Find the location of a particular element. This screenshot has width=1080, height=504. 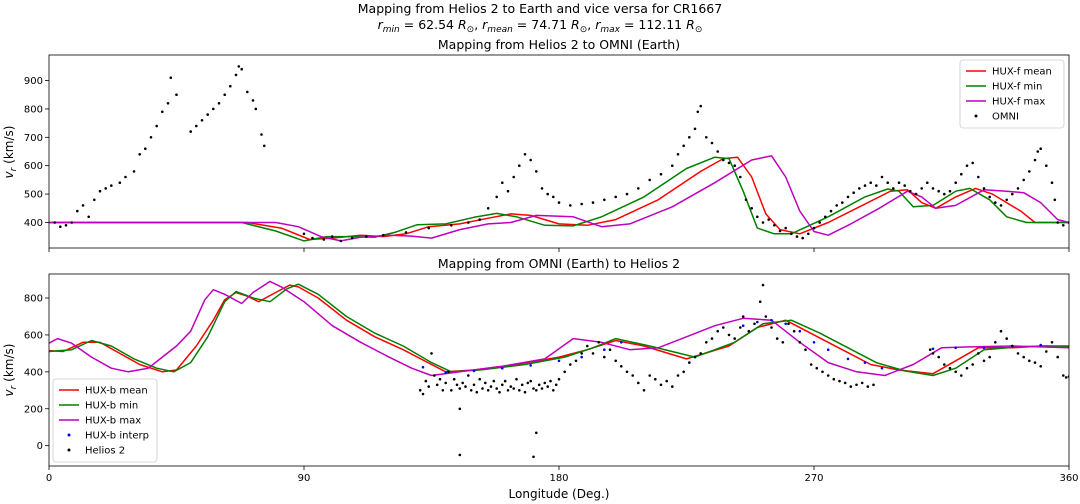

series-points-hux-b-interp is located at coordinates (731, 346).